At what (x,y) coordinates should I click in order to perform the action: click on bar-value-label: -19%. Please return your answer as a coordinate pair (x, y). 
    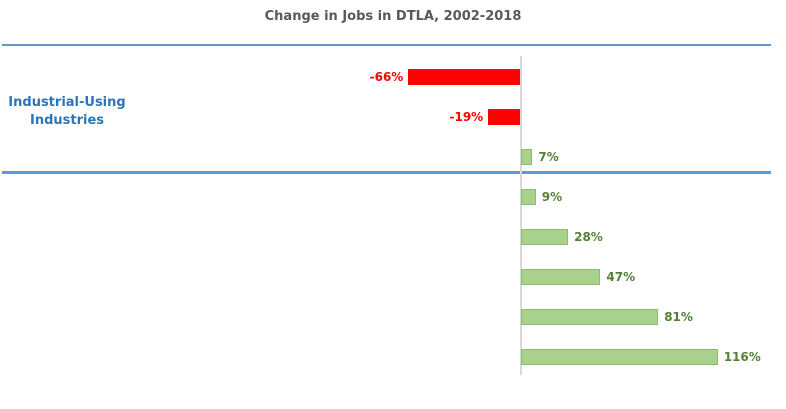
    Looking at the image, I should click on (466, 117).